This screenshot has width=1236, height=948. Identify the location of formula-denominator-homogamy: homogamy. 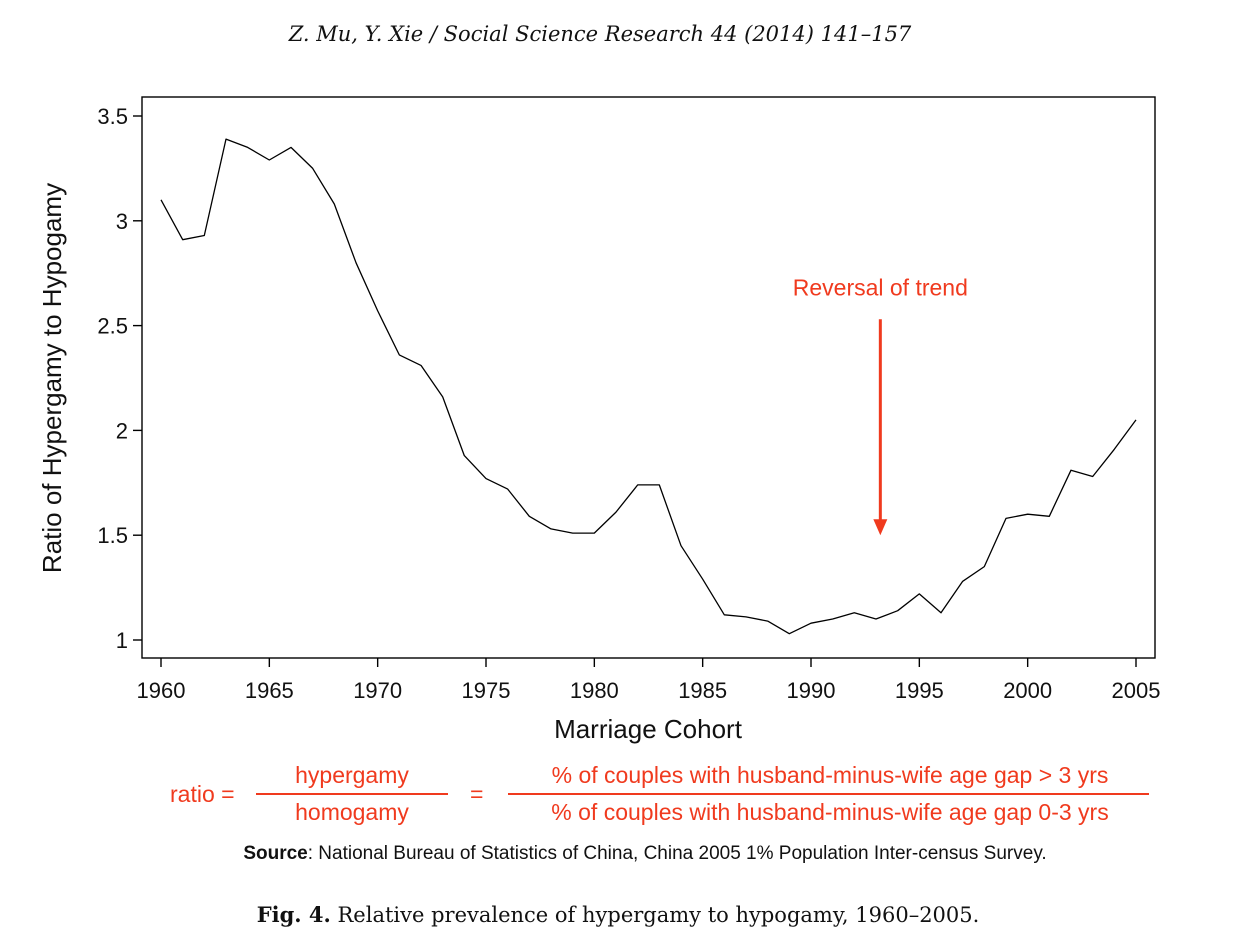
(352, 812).